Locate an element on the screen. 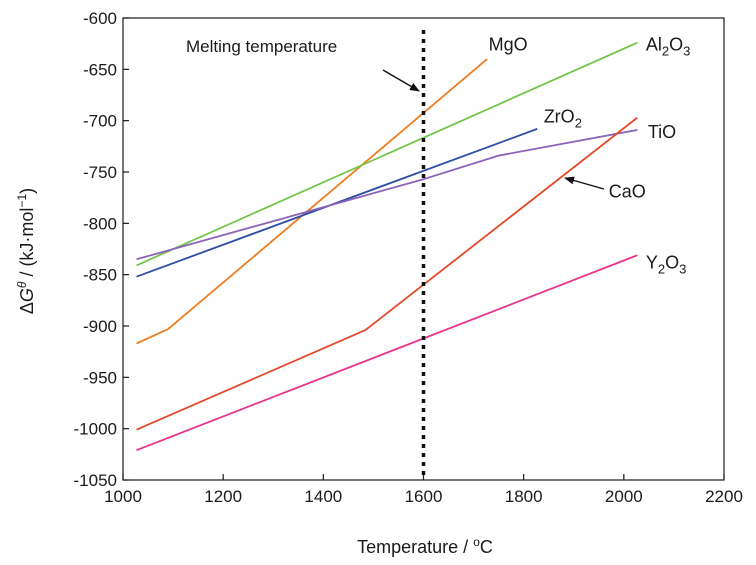  y-tick-label: -1050 is located at coordinates (95, 480).